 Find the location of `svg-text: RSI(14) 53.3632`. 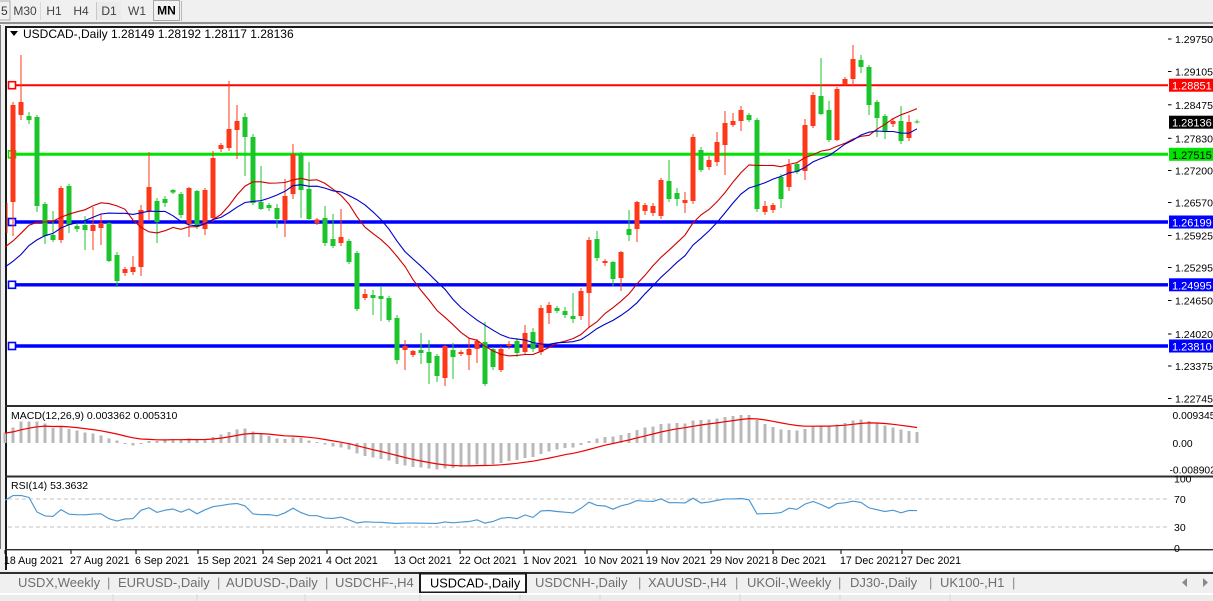

svg-text: RSI(14) 53.3632 is located at coordinates (49, 486).